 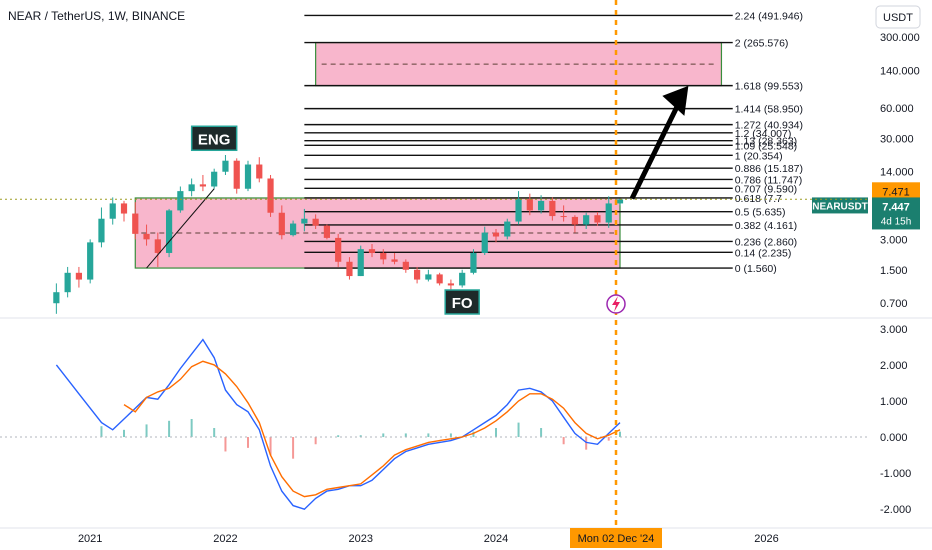 I want to click on currency-button: USDT, so click(x=898, y=17).